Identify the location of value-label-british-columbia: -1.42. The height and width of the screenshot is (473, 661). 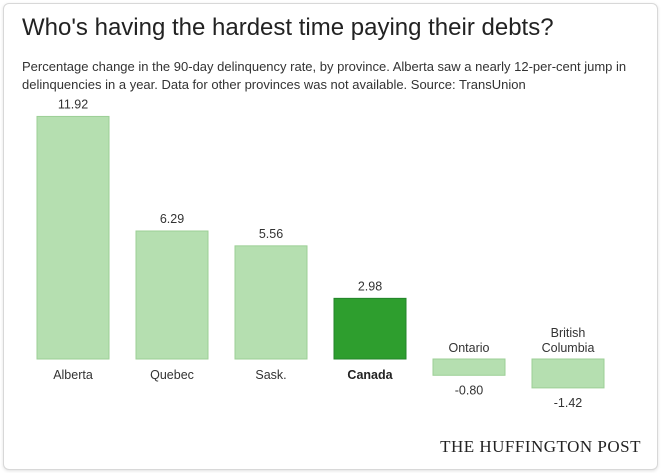
(568, 403).